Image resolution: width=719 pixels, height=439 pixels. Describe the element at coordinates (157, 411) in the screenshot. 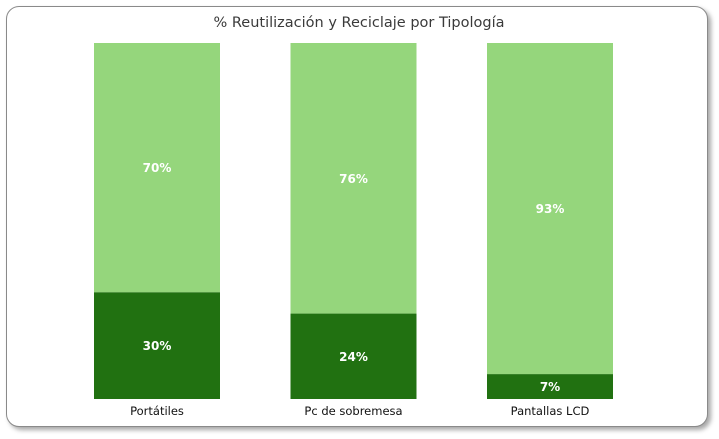

I see `category-label: Portátiles` at that location.